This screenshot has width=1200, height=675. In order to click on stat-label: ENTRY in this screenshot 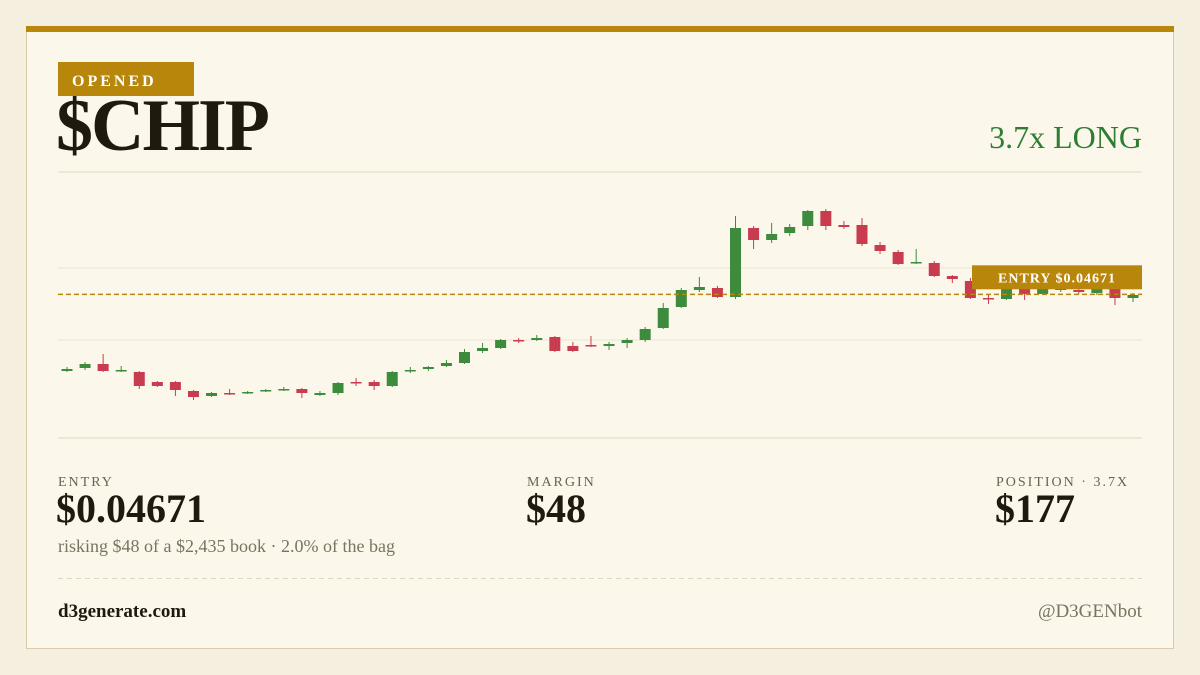, I will do `click(86, 482)`.